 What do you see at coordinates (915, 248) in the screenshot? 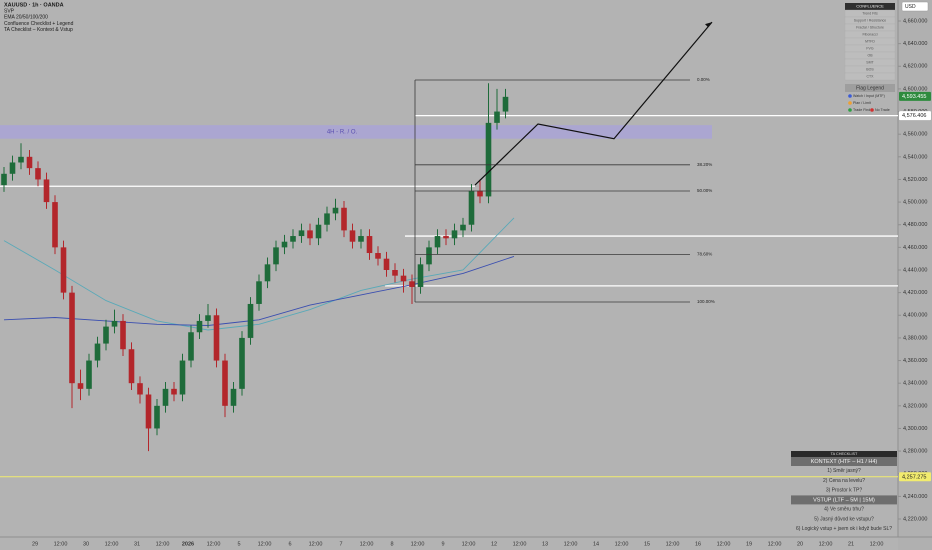
I see `y-tick-label: 4,460.000` at bounding box center [915, 248].